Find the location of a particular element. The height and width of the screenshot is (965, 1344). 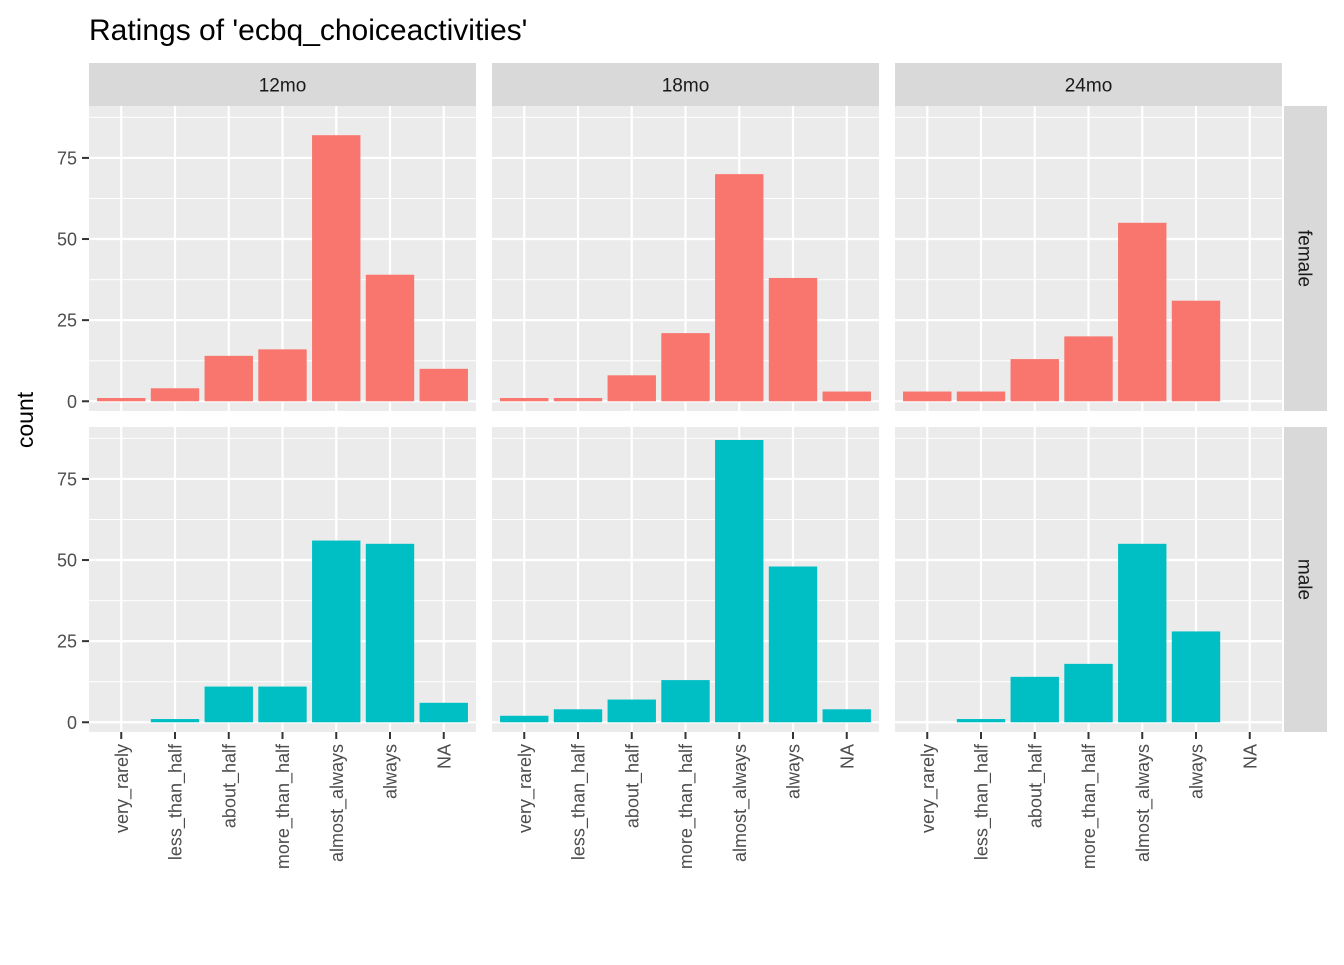

panel-12mo-female is located at coordinates (282, 258).